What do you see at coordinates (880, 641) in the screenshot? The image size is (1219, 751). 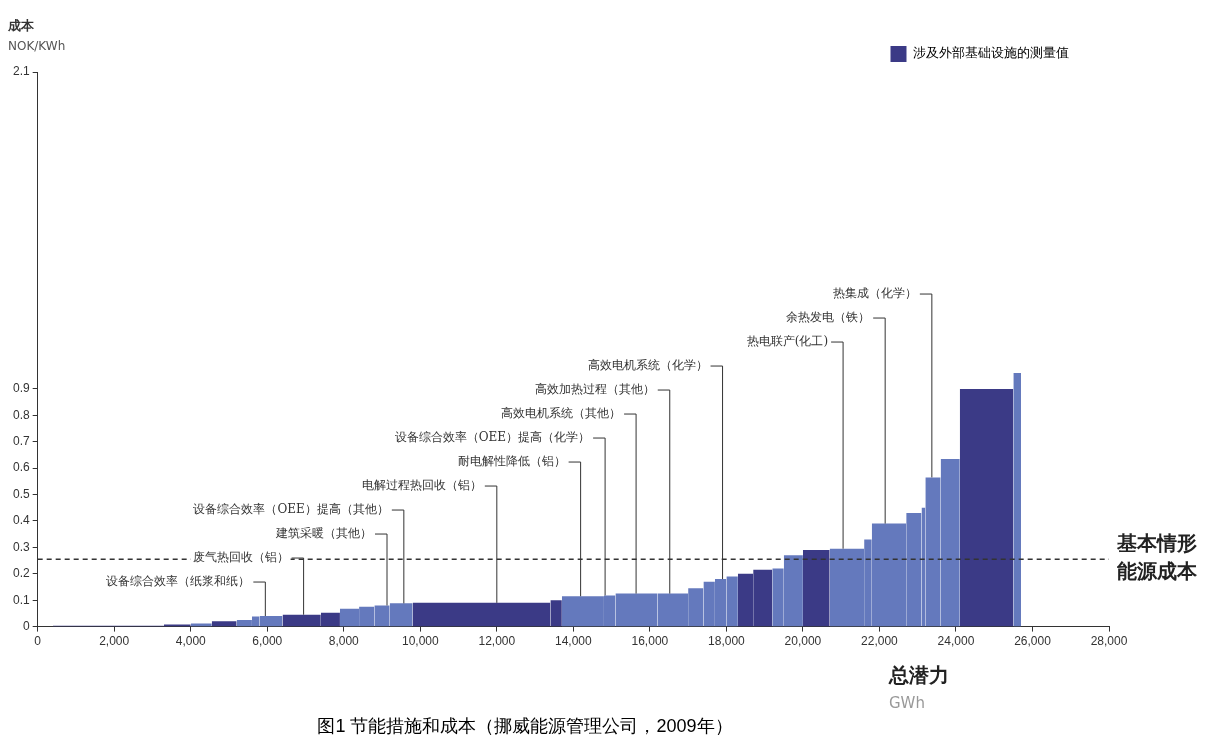 I see `x-tick-label: 22,000` at bounding box center [880, 641].